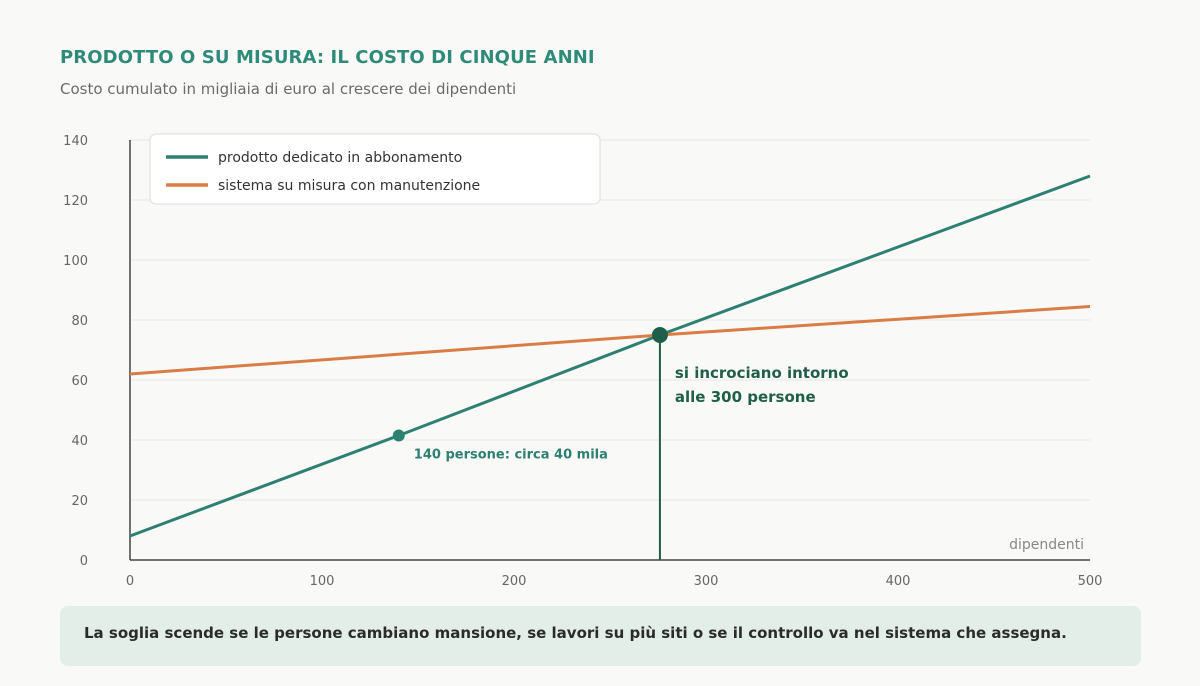  I want to click on y-tick-label: 60, so click(79, 381).